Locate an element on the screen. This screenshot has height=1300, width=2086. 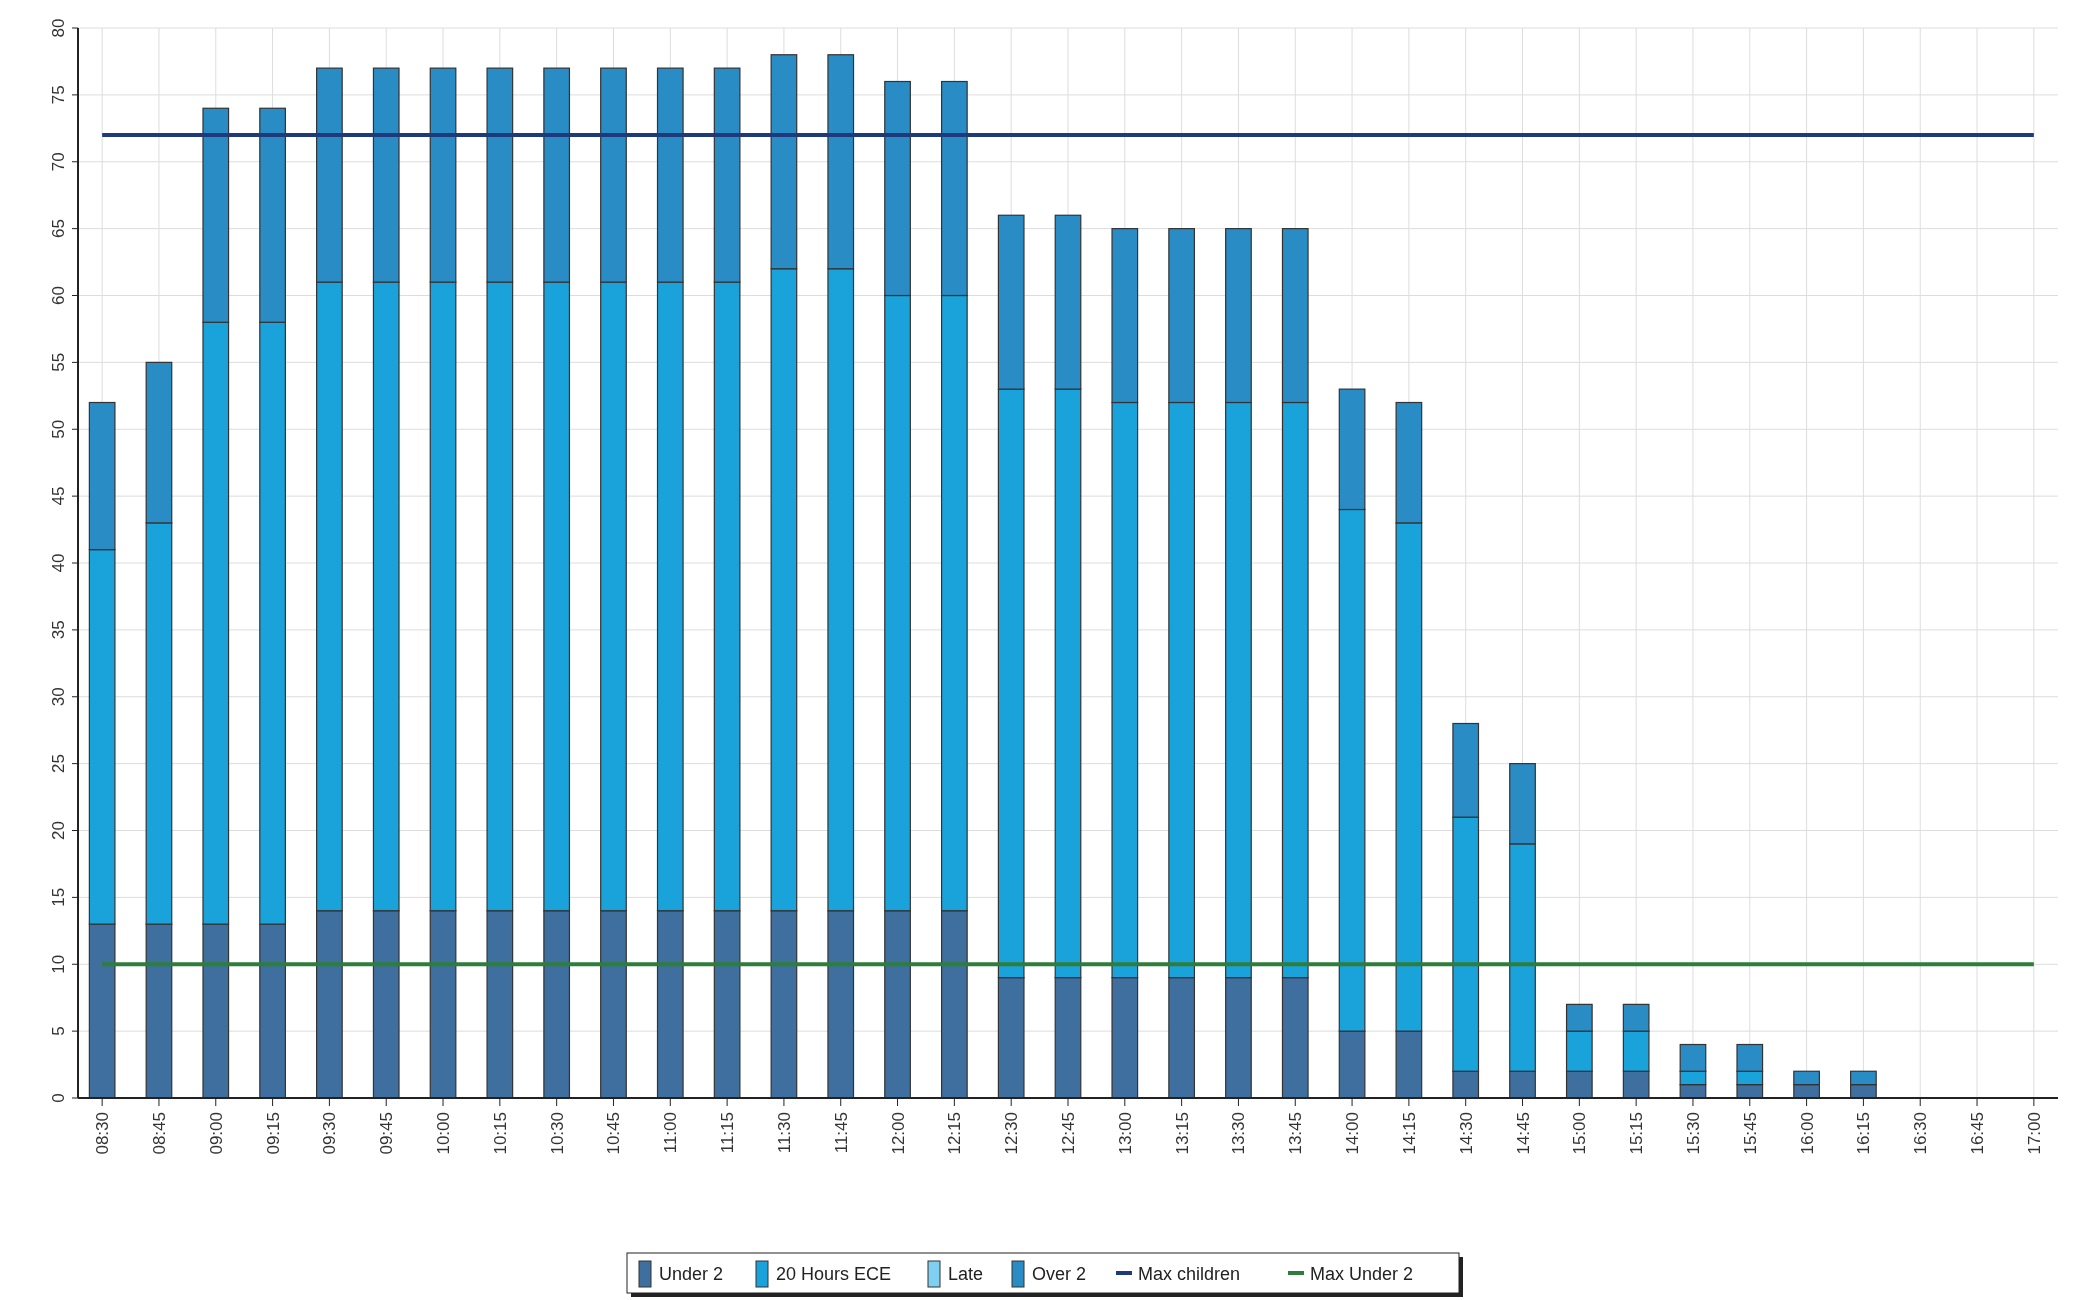
x-tick-label: 12:45 is located at coordinates (1068, 1133).